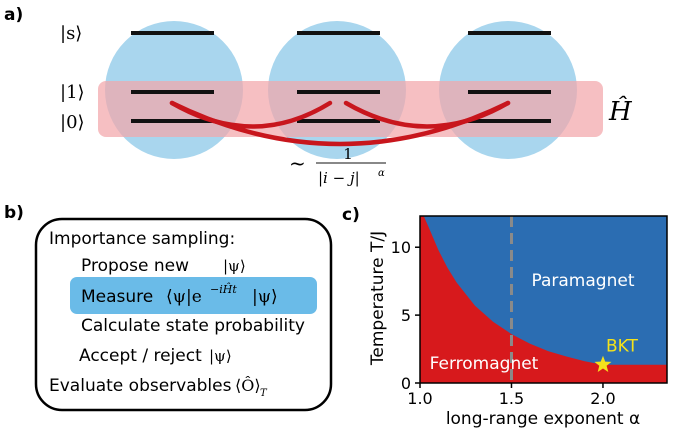 This screenshot has width=684, height=428. What do you see at coordinates (583, 281) in the screenshot?
I see `paramagnet-label: Paramagnet` at bounding box center [583, 281].